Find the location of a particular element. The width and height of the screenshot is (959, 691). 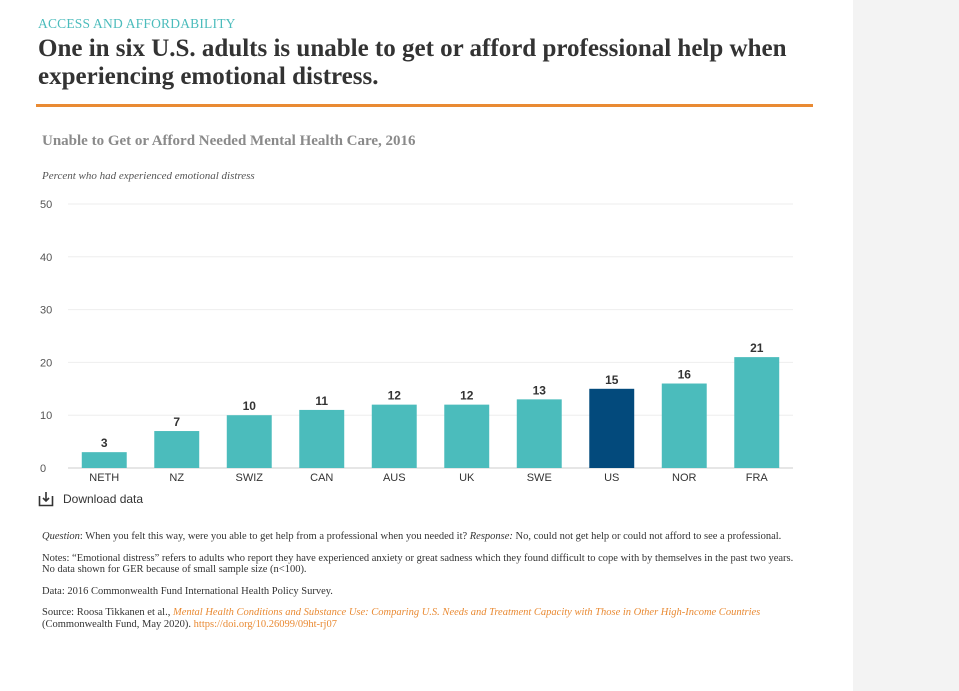

x-tick-label: NETH is located at coordinates (104, 478).